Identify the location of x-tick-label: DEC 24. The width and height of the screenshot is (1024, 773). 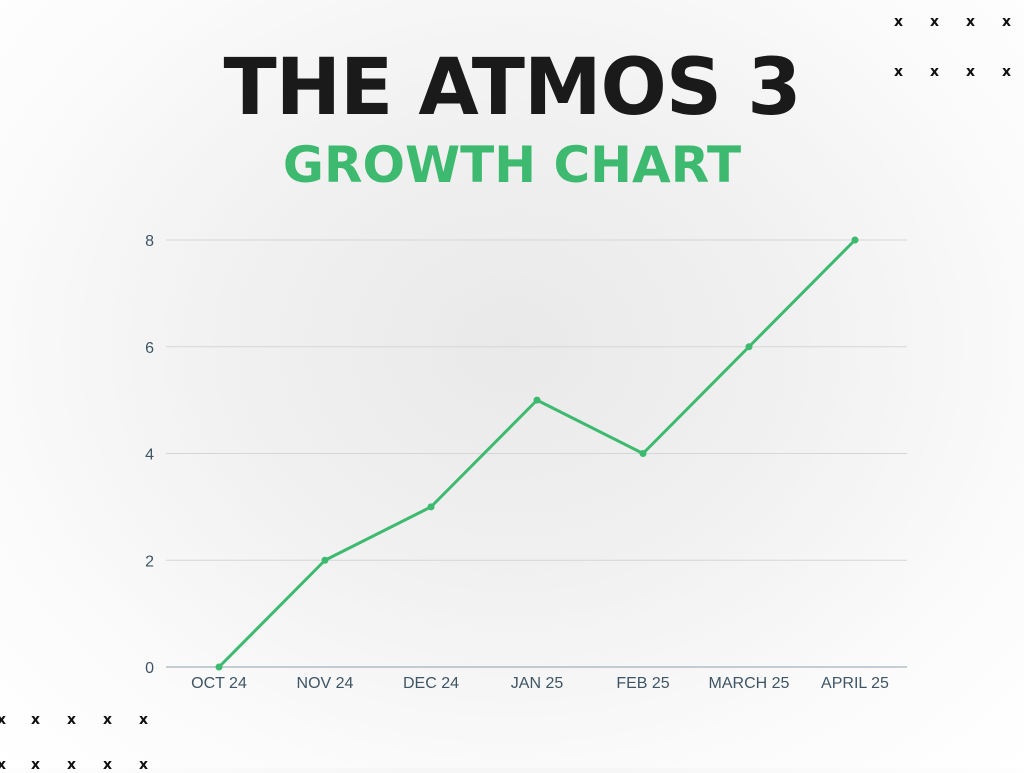
(431, 683).